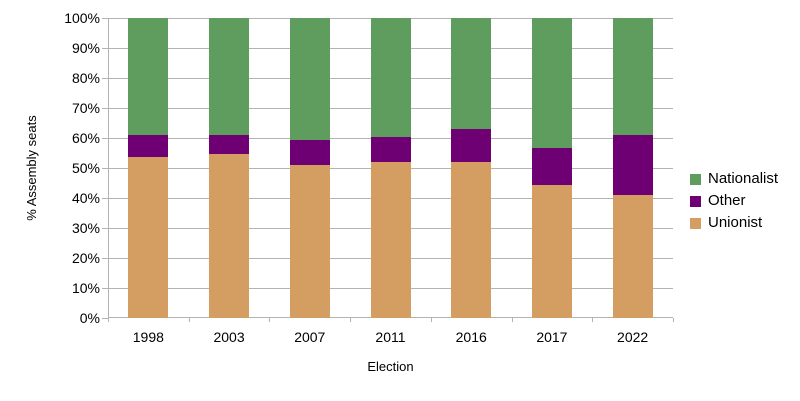 This screenshot has width=800, height=401. What do you see at coordinates (632, 256) in the screenshot?
I see `bar-segment-unionist-2022` at bounding box center [632, 256].